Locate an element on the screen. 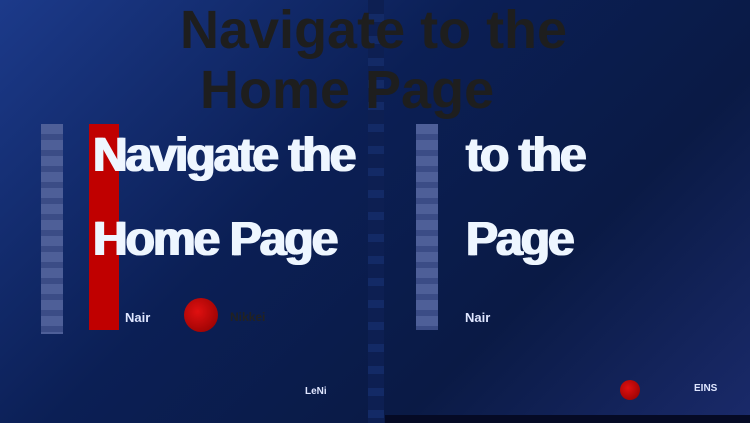  bottom-band is located at coordinates (567, 419).